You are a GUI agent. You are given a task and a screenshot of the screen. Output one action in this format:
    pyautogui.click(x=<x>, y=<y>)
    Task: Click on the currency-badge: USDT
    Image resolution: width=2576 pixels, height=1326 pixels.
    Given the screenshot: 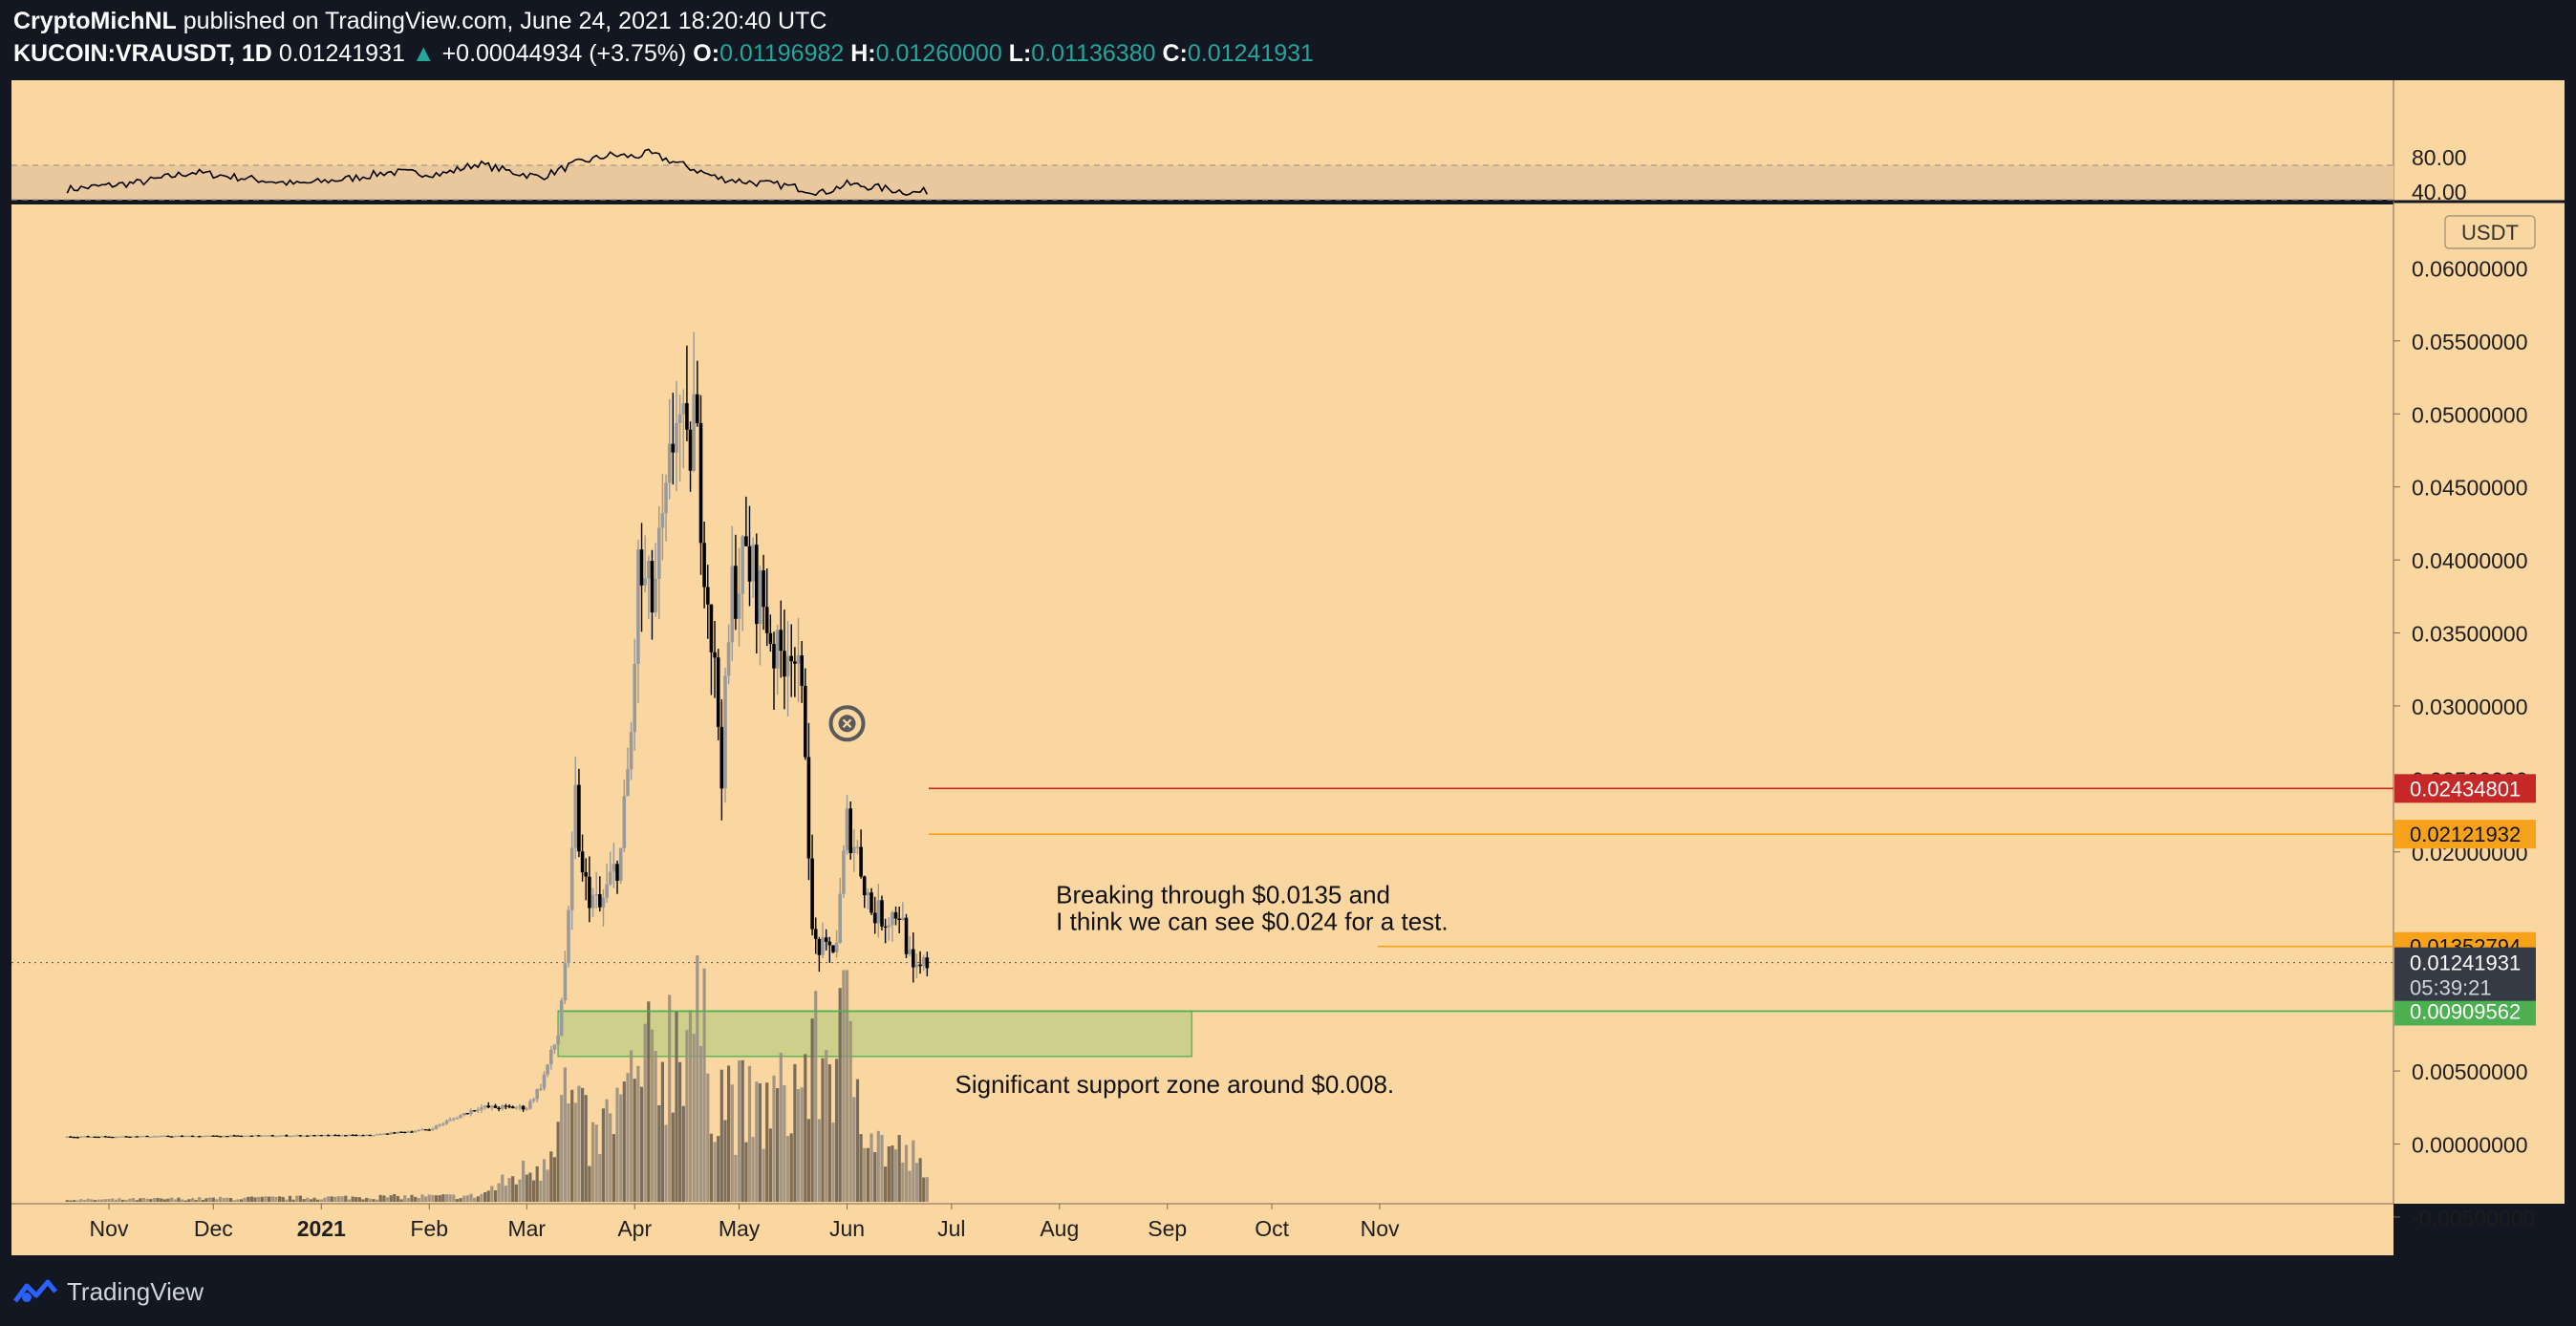 What is the action you would take?
    pyautogui.click(x=2490, y=232)
    